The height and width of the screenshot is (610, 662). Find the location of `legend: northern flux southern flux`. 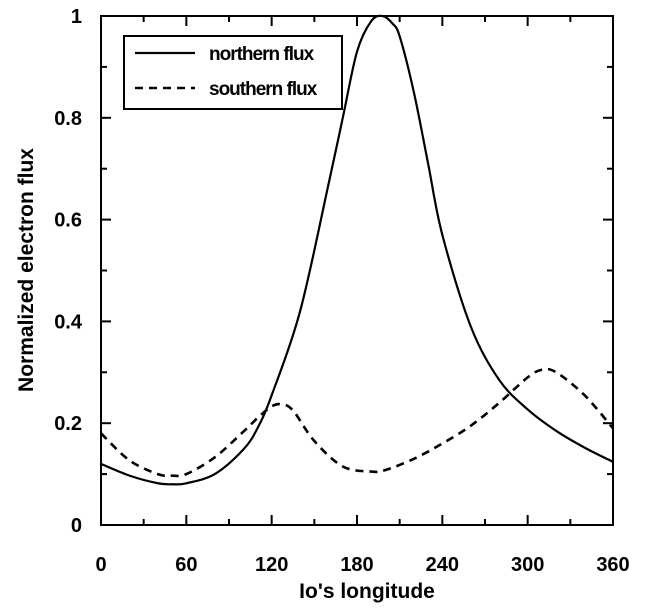

legend: northern flux southern flux is located at coordinates (233, 72).